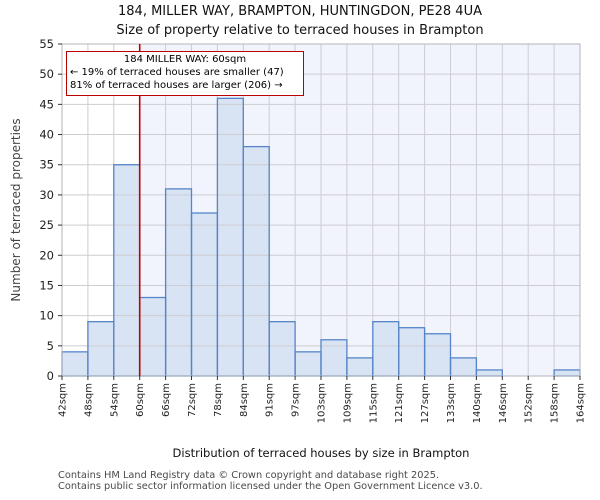  Describe the element at coordinates (50, 346) in the screenshot. I see `y-tick-label: 5` at that location.